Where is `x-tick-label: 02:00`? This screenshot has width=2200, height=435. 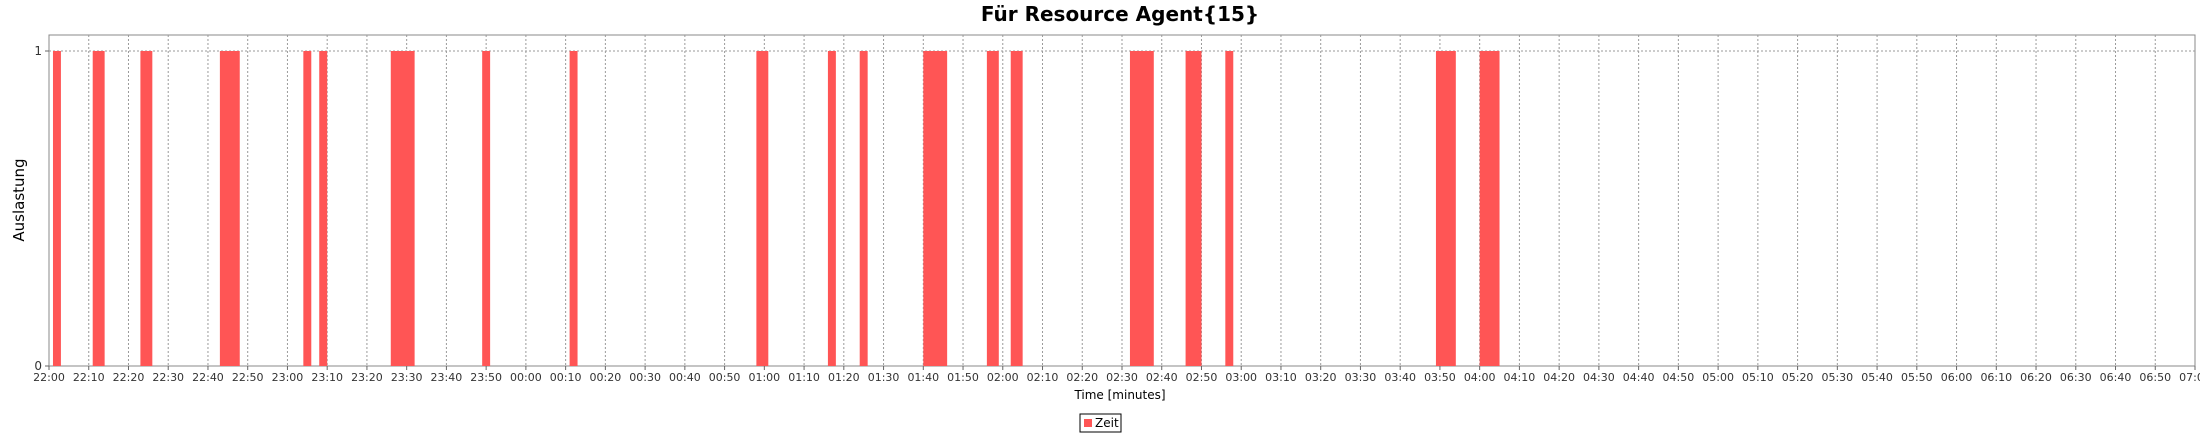 x-tick-label: 02:00 is located at coordinates (1003, 377).